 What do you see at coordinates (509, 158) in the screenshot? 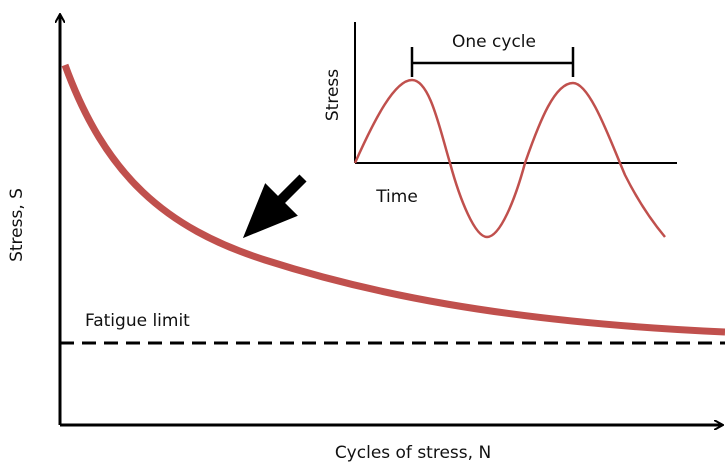
I see `stress-wave` at bounding box center [509, 158].